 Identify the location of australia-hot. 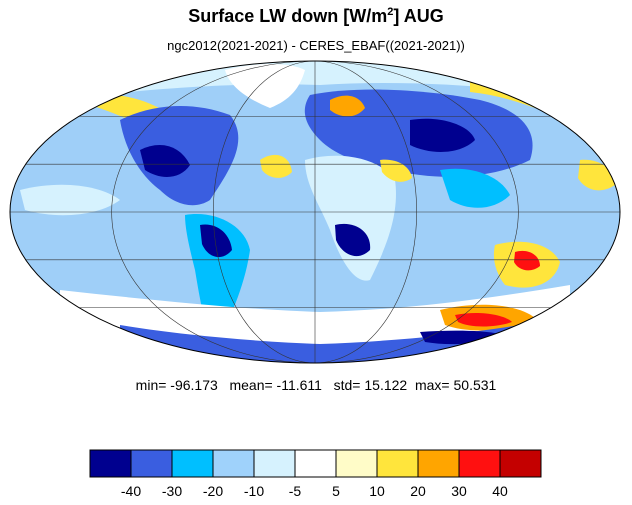
(527, 260).